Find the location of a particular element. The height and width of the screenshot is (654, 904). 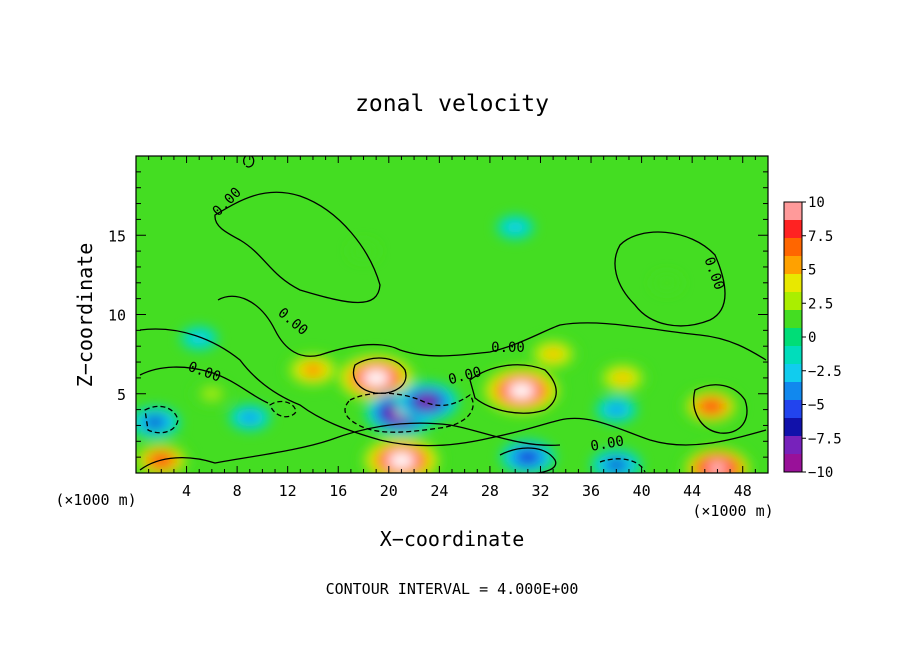

x-tick-label: 36 is located at coordinates (591, 491).